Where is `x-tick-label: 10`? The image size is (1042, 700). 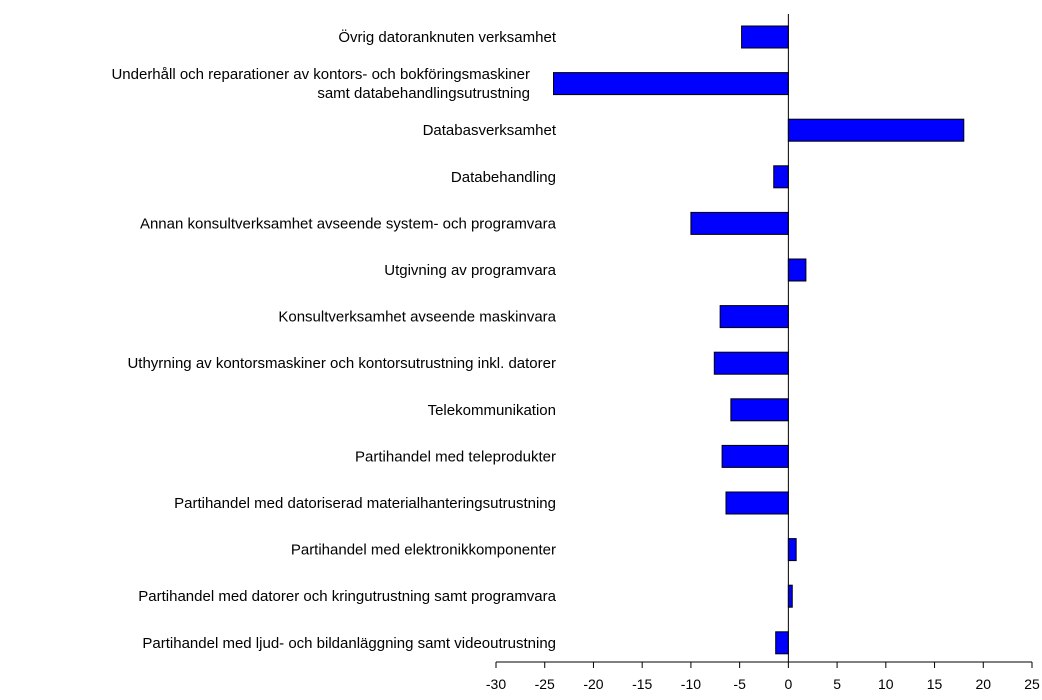
x-tick-label: 10 is located at coordinates (886, 684).